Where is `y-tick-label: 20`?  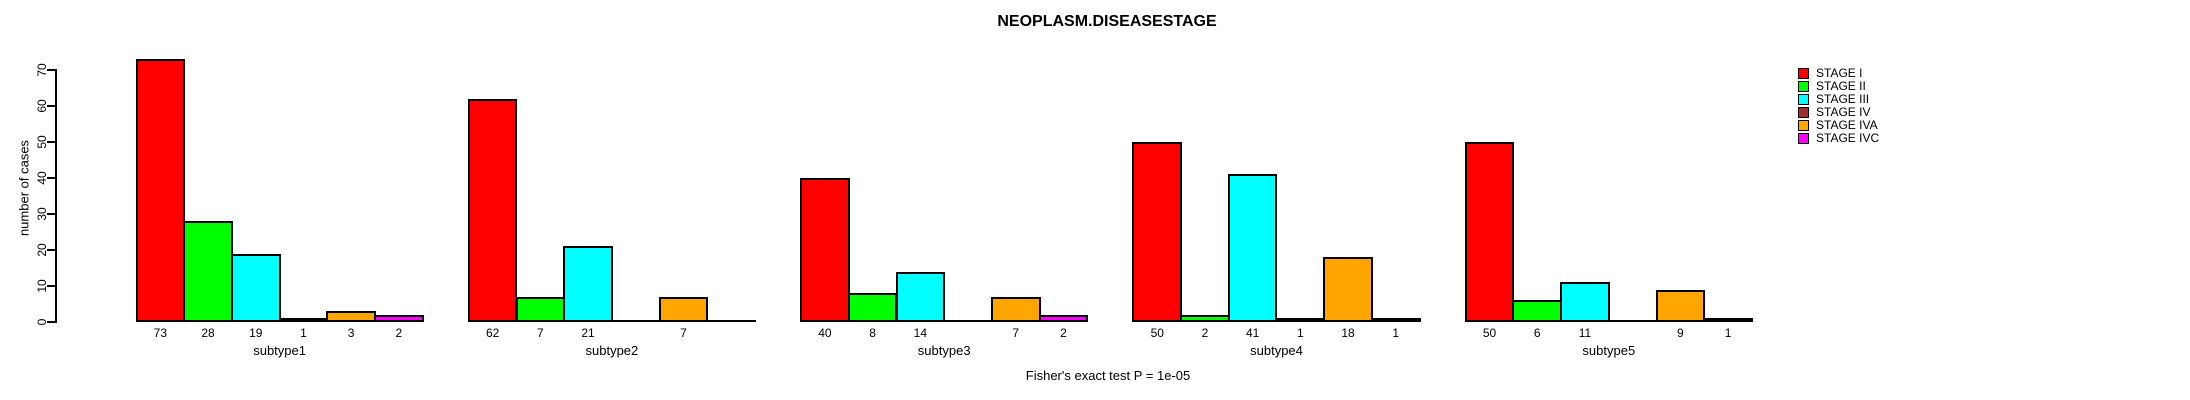 y-tick-label: 20 is located at coordinates (42, 250).